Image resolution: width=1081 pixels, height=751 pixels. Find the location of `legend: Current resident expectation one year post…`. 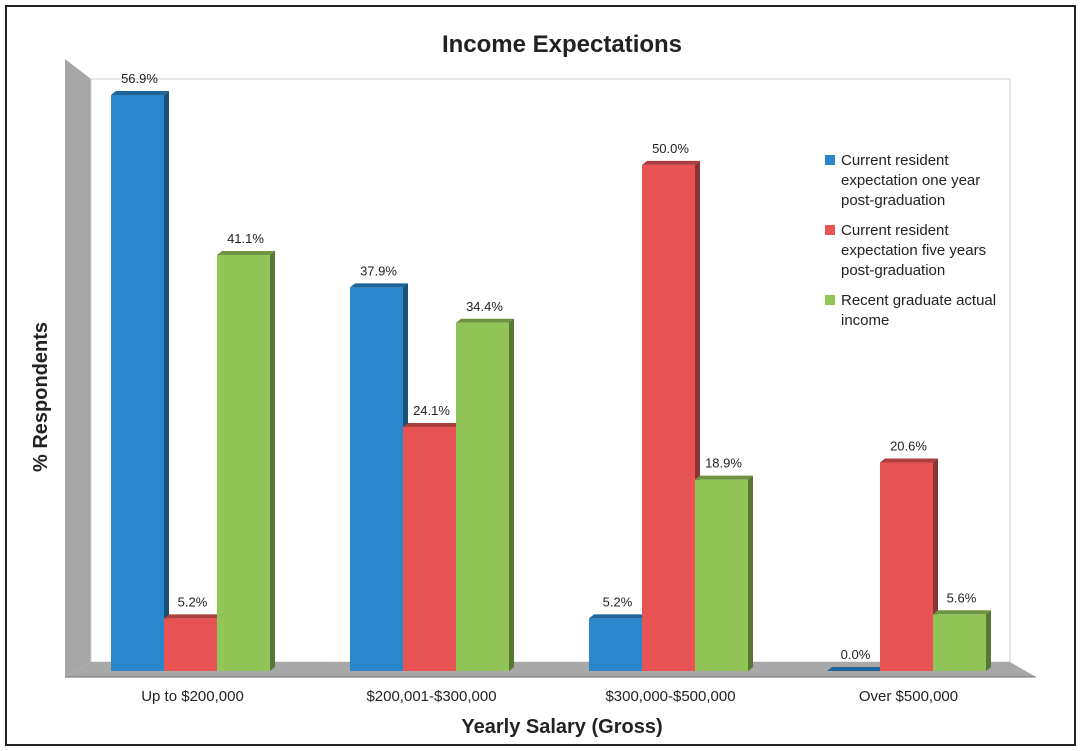

legend: Current resident expectation one year post… is located at coordinates (910, 240).